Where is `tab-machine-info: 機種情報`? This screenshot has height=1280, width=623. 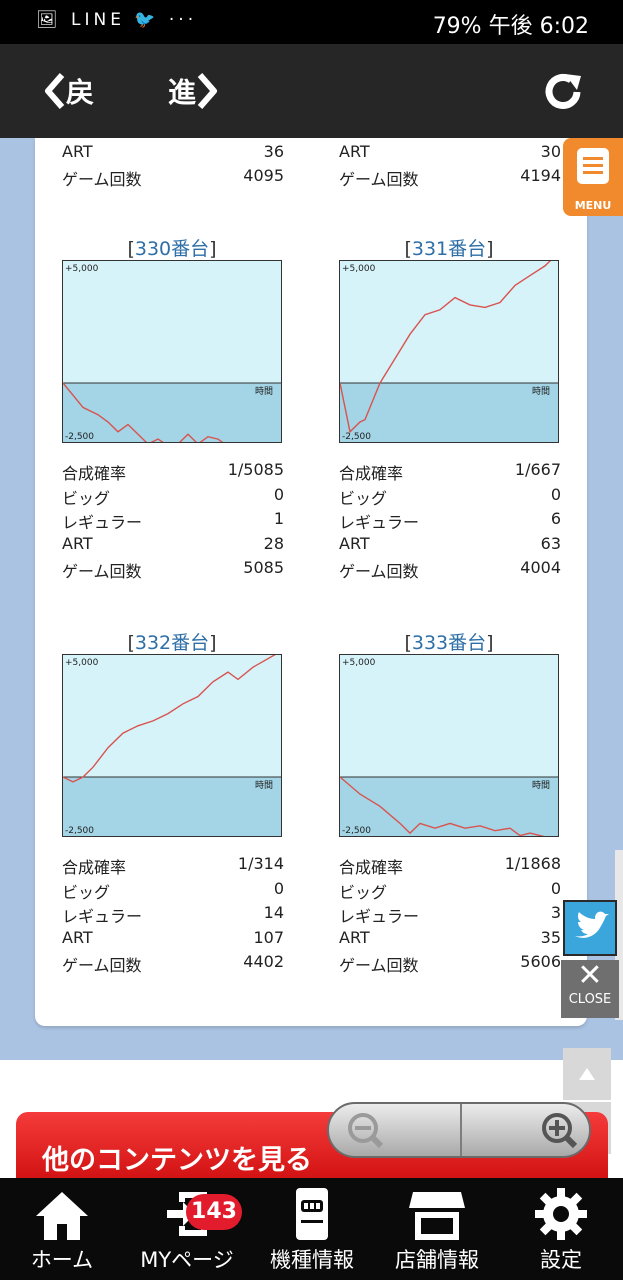
tab-machine-info: 機種情報 is located at coordinates (312, 1229).